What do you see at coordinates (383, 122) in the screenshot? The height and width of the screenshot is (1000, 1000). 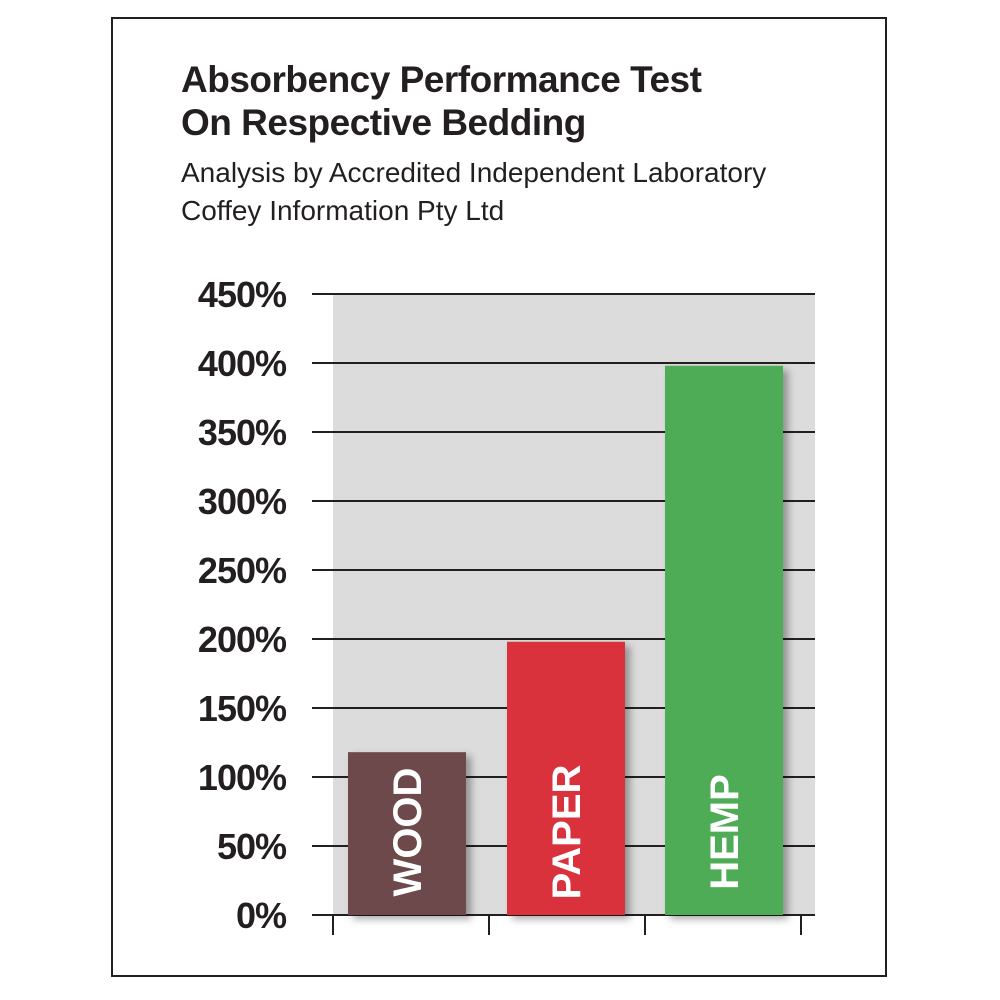 I see `chart-title-line-2: On Respective Bedding` at bounding box center [383, 122].